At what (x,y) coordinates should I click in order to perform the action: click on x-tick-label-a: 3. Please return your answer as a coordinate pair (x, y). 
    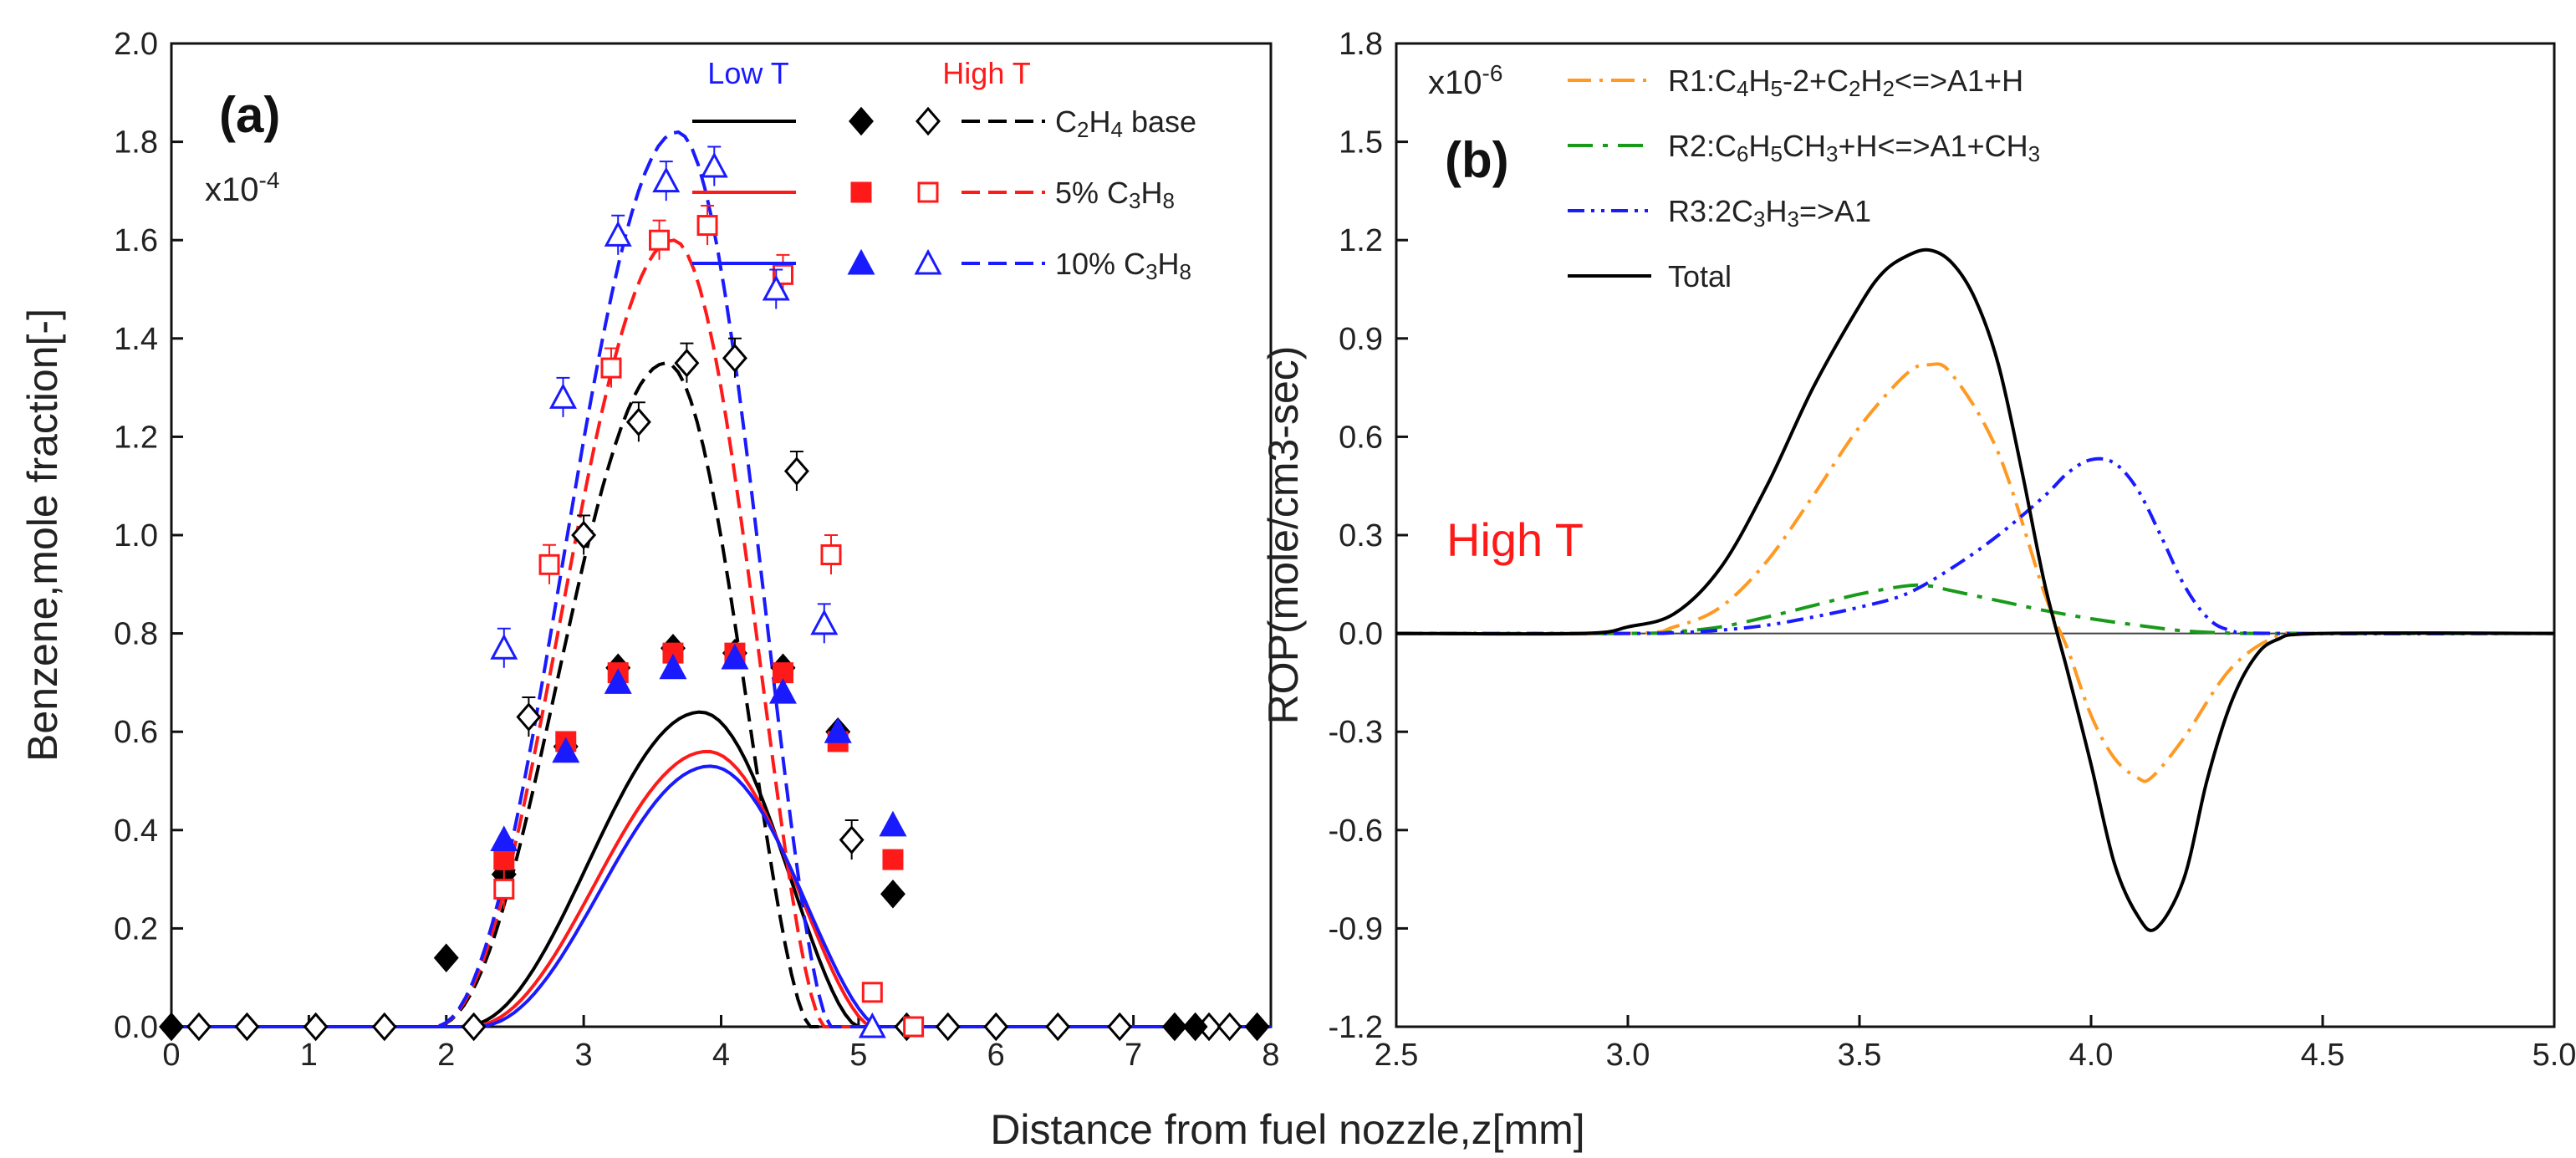
    Looking at the image, I should click on (584, 1055).